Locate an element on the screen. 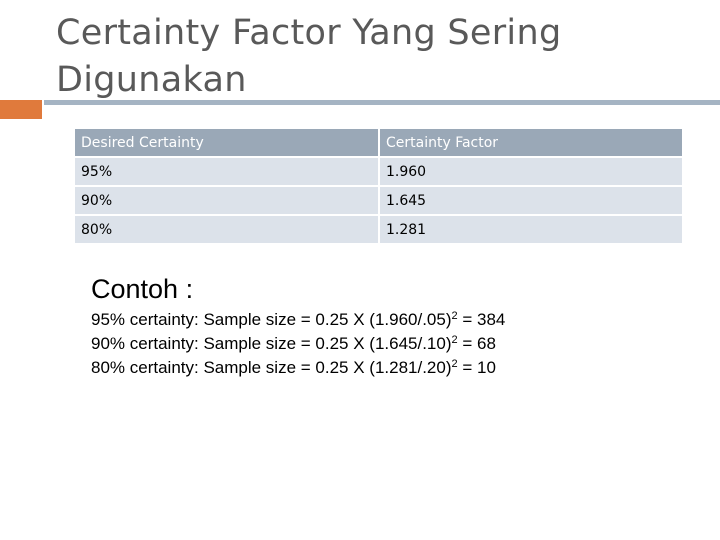  cell-certainty-factor: 1.645 is located at coordinates (531, 200).